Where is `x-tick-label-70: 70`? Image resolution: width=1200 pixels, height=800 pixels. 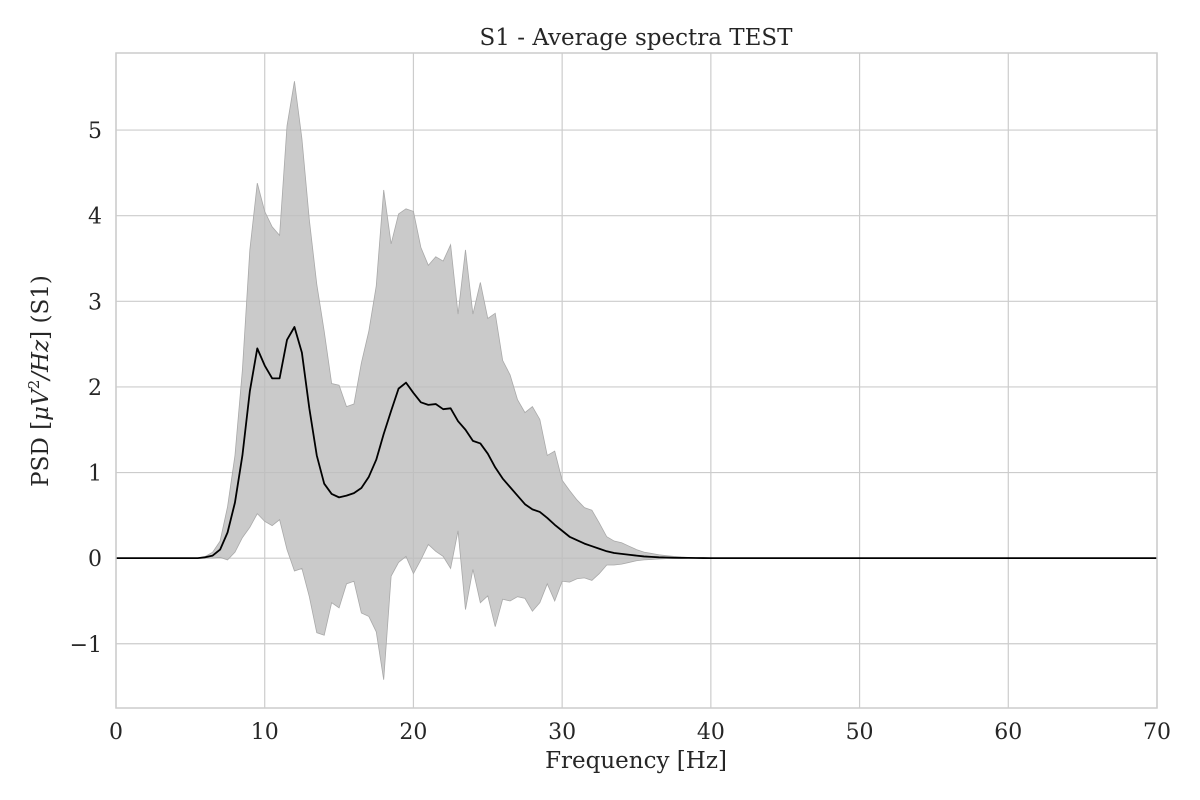
x-tick-label-70: 70 is located at coordinates (1157, 732).